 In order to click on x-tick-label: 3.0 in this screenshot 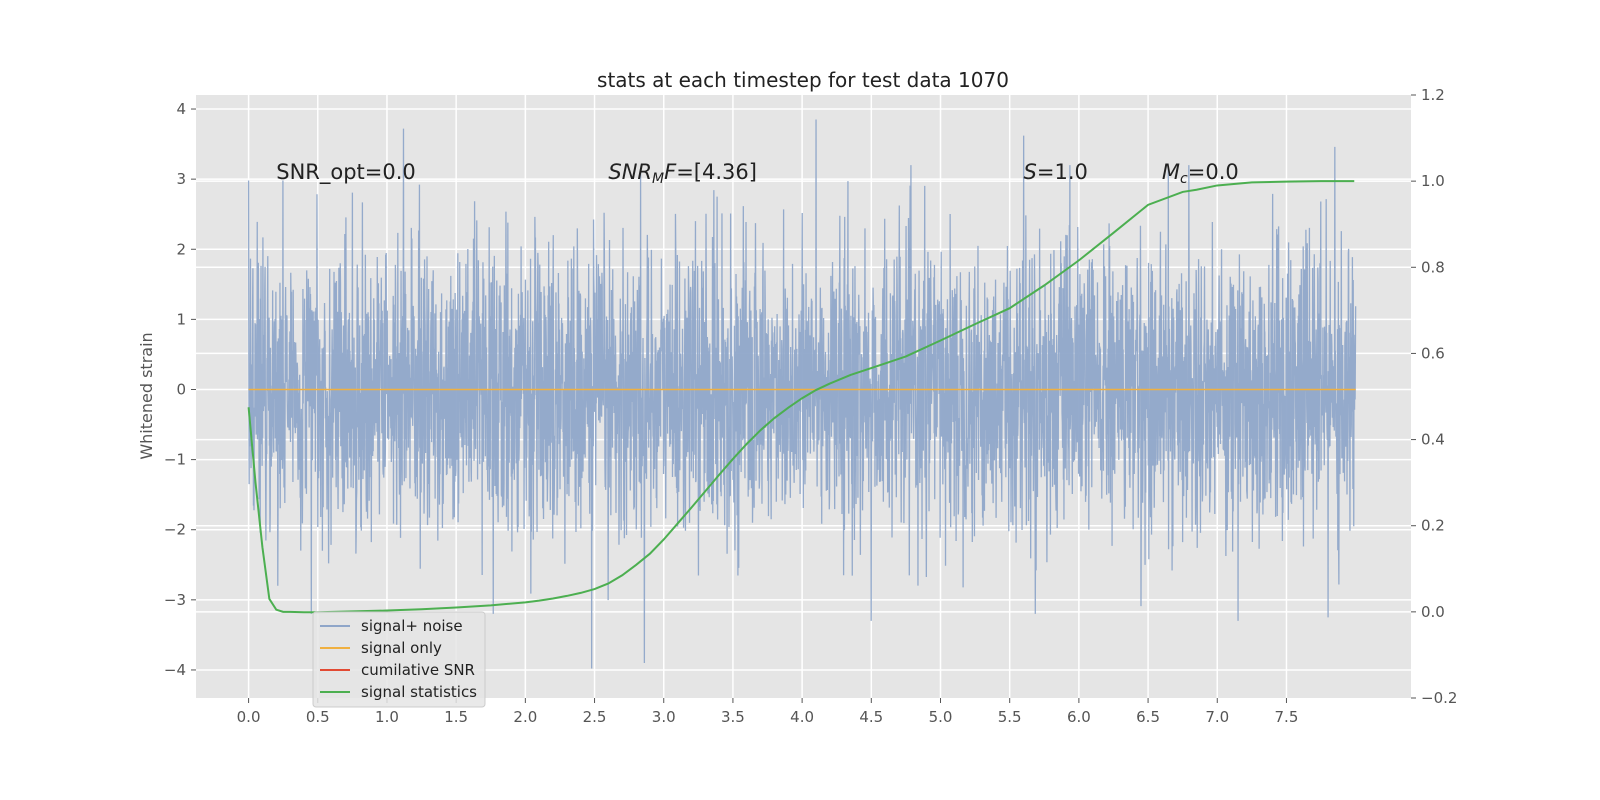, I will do `click(664, 717)`.